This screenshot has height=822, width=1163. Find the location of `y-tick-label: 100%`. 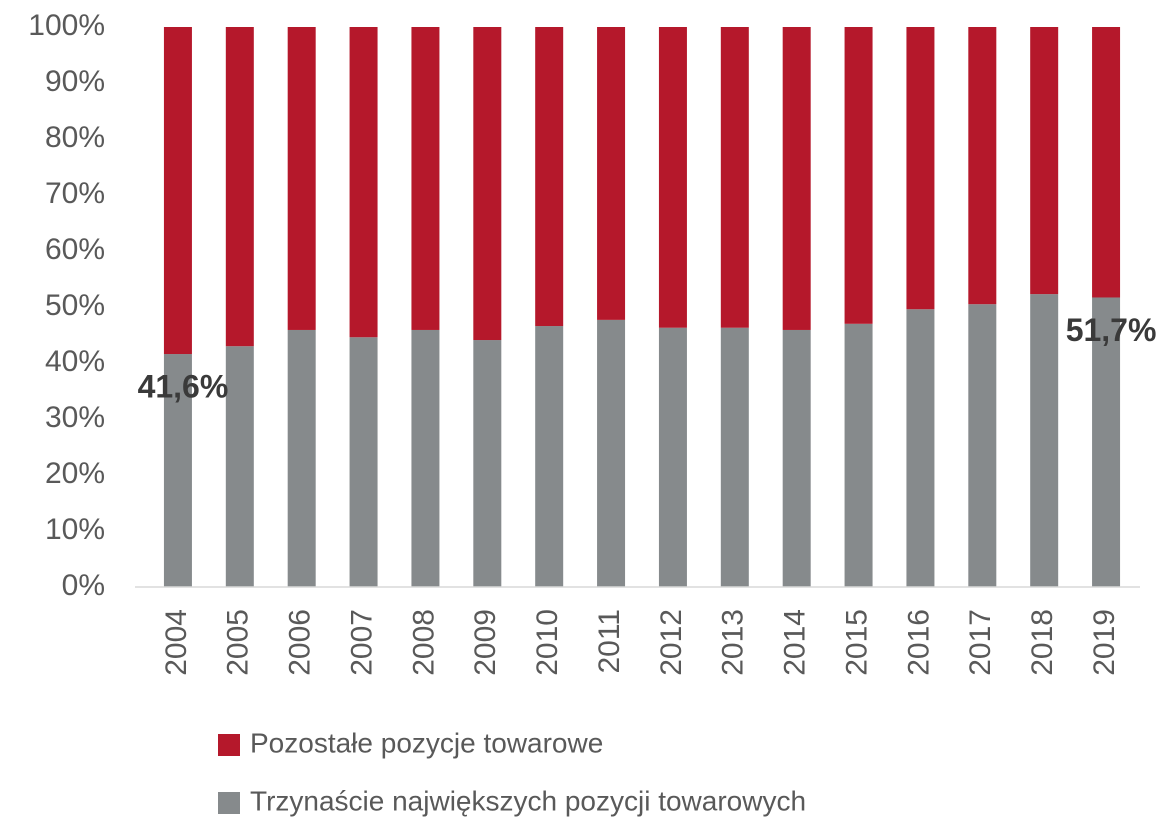

y-tick-label: 100% is located at coordinates (66, 25).